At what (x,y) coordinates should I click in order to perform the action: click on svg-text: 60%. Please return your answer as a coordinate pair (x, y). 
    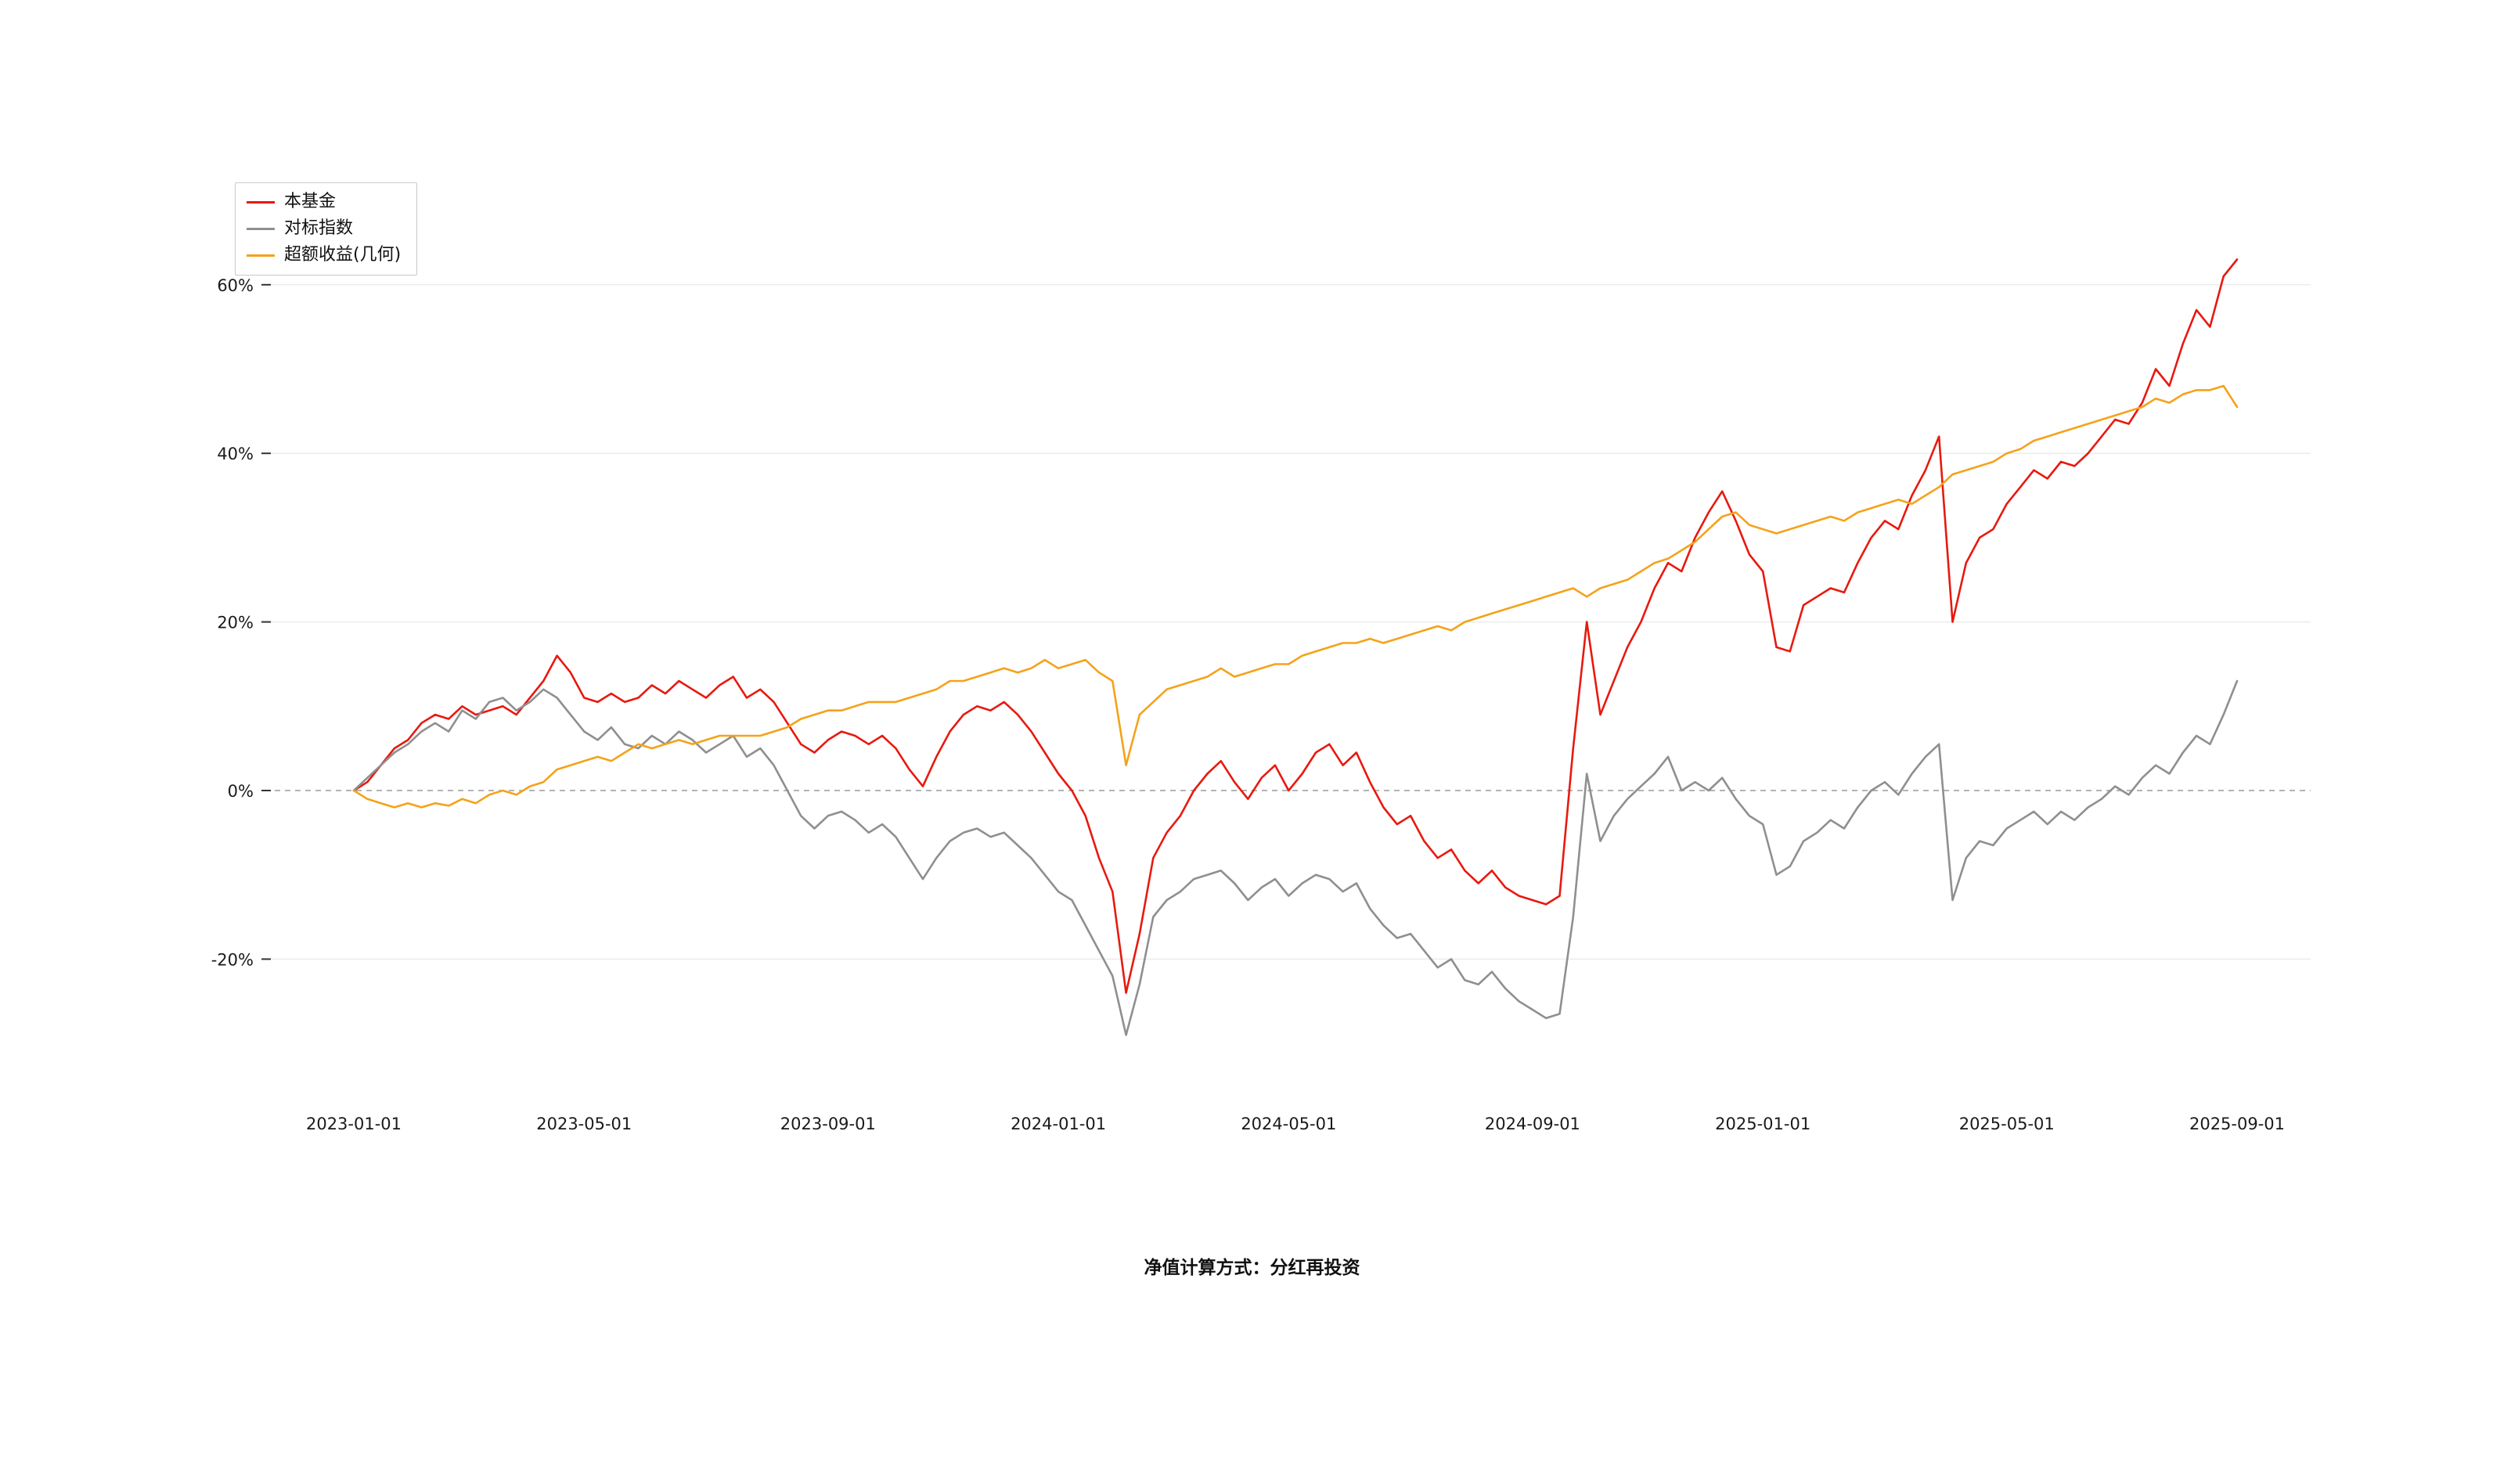
    Looking at the image, I should click on (235, 285).